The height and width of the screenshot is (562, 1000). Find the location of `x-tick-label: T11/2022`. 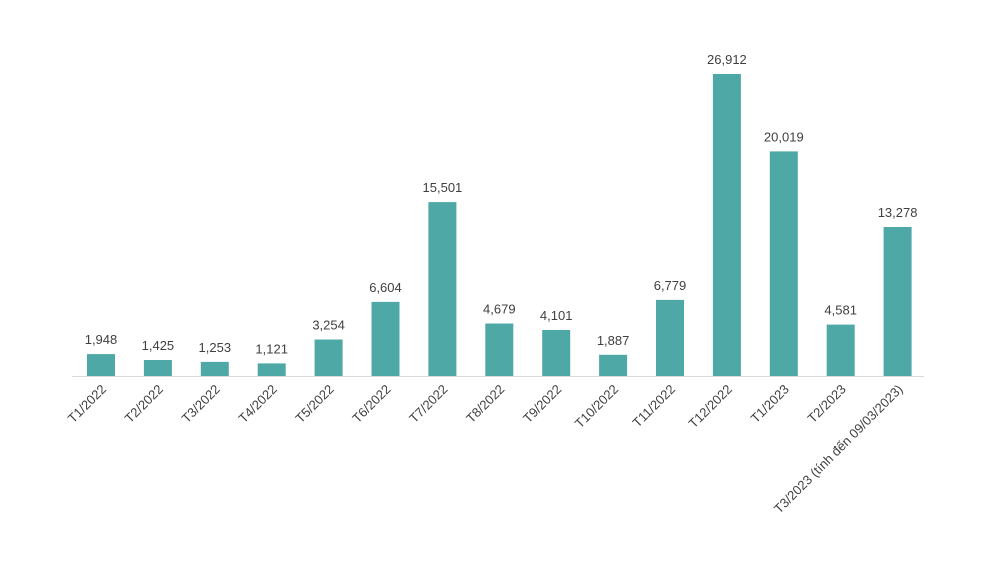

x-tick-label: T11/2022 is located at coordinates (653, 406).